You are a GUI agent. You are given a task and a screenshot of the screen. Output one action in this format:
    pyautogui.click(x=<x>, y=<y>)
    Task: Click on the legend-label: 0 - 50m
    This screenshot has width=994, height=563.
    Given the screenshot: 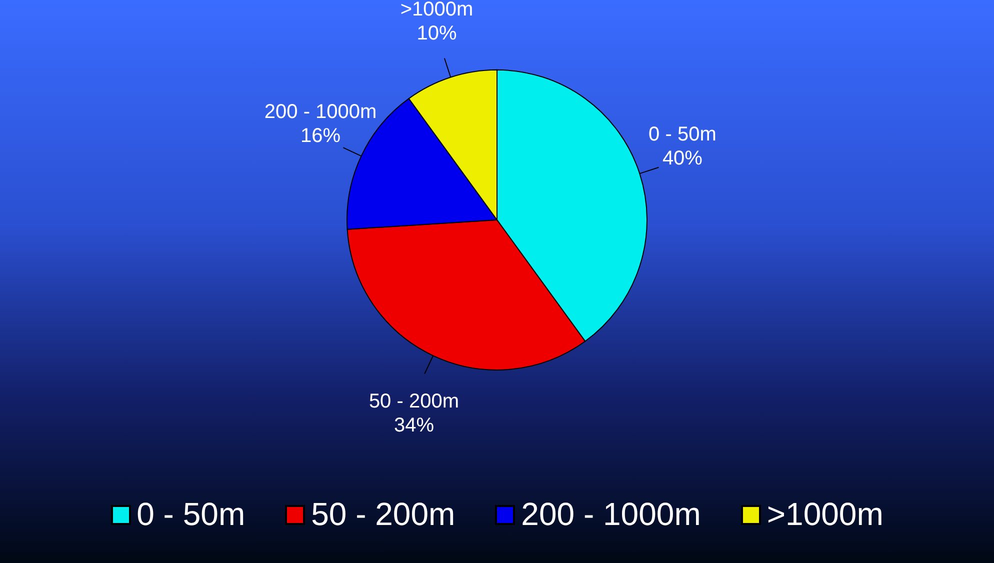 What is the action you would take?
    pyautogui.click(x=191, y=514)
    